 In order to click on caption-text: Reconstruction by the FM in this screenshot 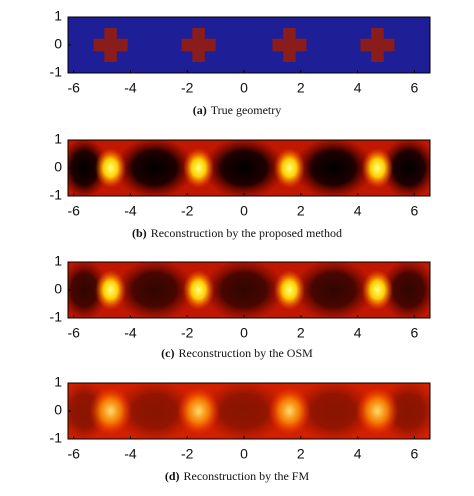, I will do `click(247, 476)`.